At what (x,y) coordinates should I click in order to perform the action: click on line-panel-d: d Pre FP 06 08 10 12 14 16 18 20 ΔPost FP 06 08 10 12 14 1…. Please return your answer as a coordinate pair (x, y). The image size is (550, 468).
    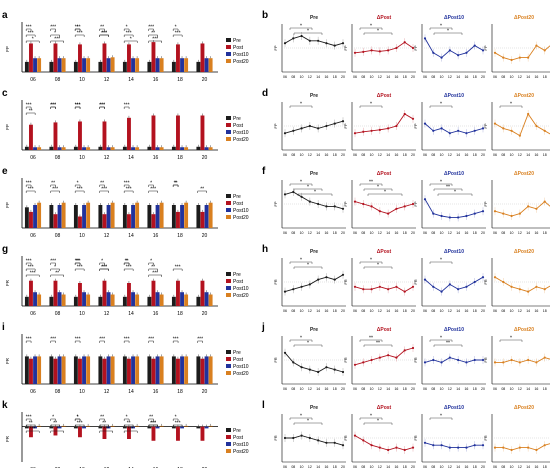
    Looking at the image, I should click on (406, 122).